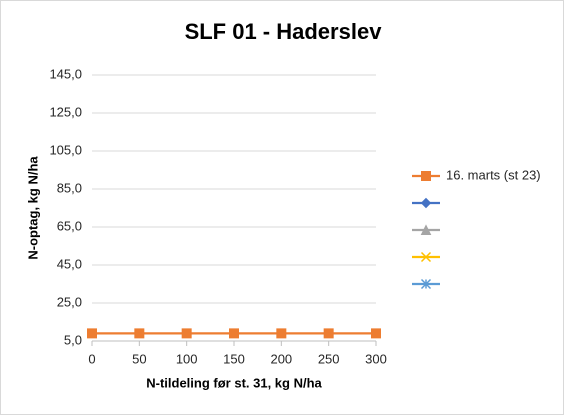 This screenshot has width=565, height=416. Describe the element at coordinates (284, 31) in the screenshot. I see `chart-title: SLF 01 - Haderslev` at that location.